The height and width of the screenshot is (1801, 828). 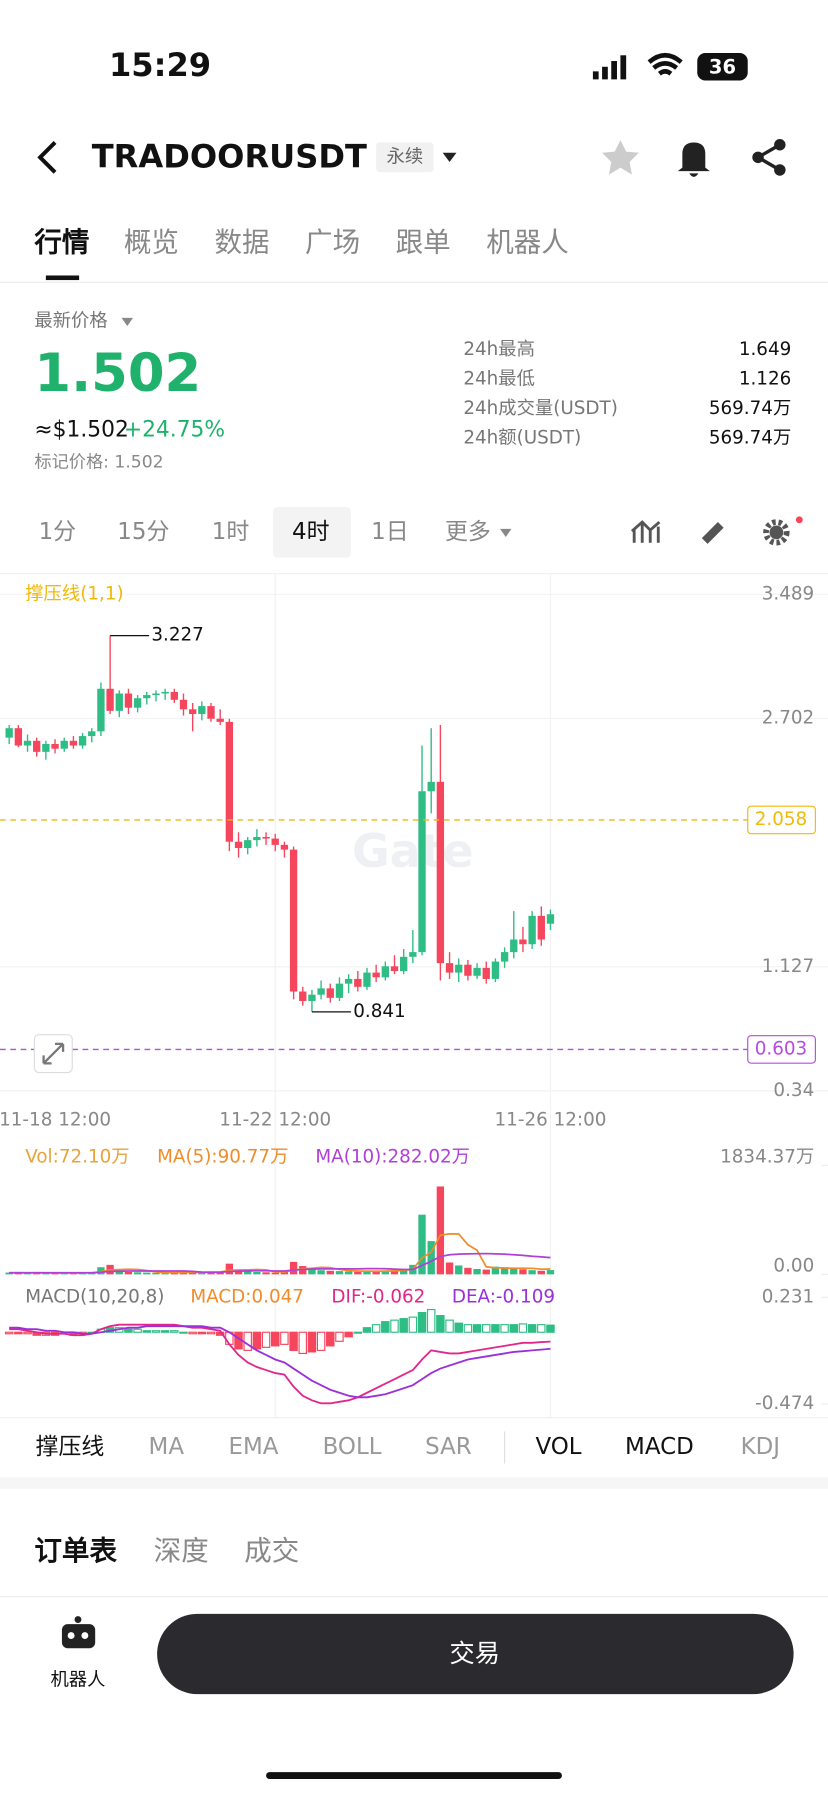 I want to click on stat-value: 1.649, so click(x=765, y=349).